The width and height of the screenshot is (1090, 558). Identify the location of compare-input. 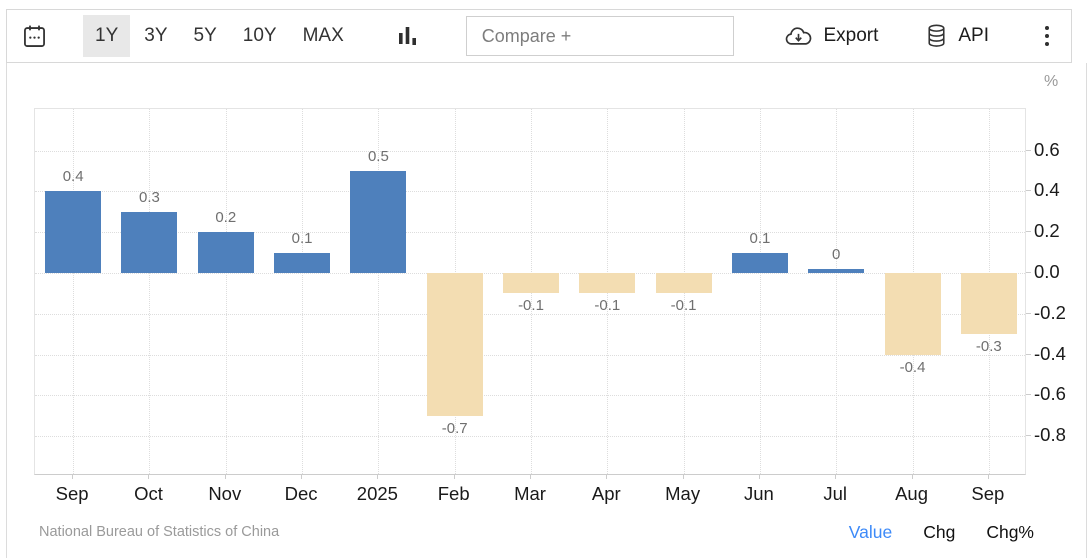
(599, 36).